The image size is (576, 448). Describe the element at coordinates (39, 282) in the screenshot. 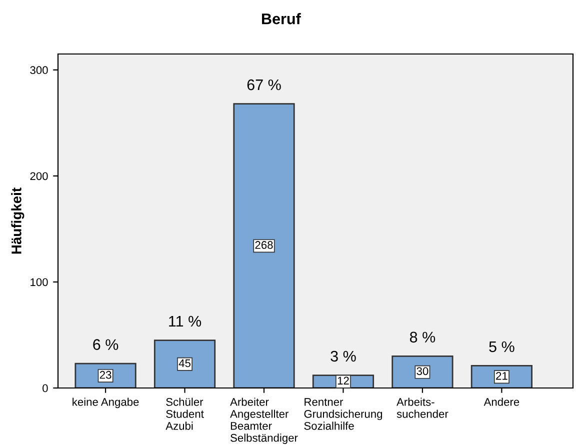

I see `y-tick-label: 100` at that location.